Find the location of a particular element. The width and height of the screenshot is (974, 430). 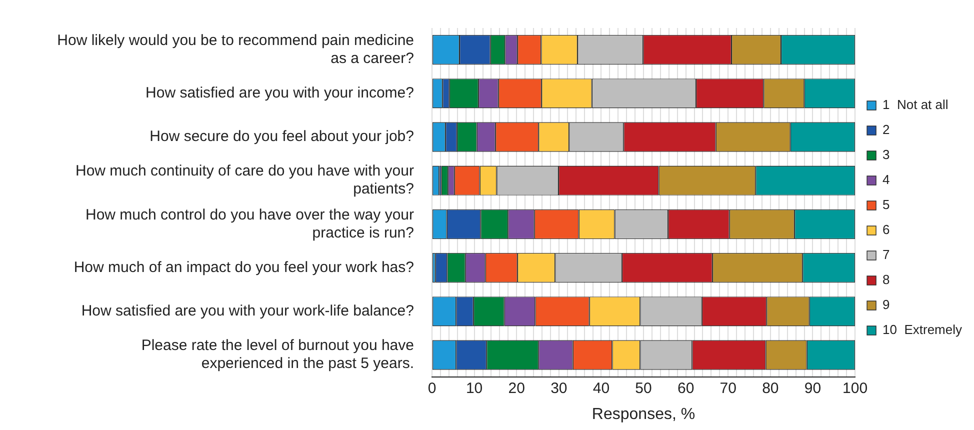

x-tick-label: 60 is located at coordinates (685, 388).